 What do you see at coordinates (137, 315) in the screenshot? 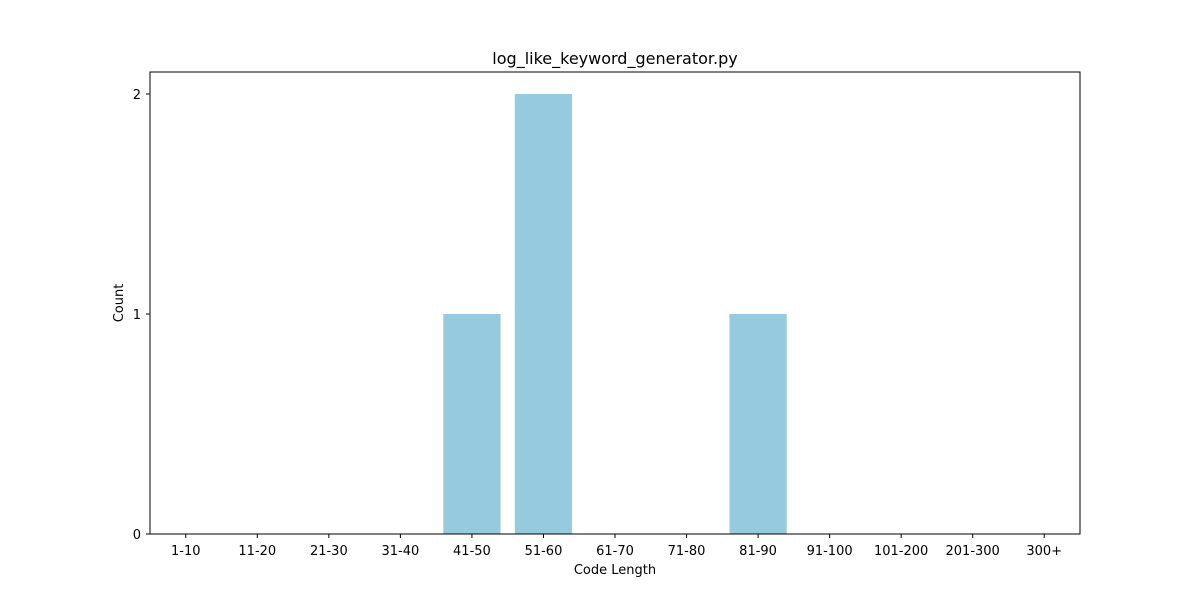
I see `y-tick-label: 1` at bounding box center [137, 315].